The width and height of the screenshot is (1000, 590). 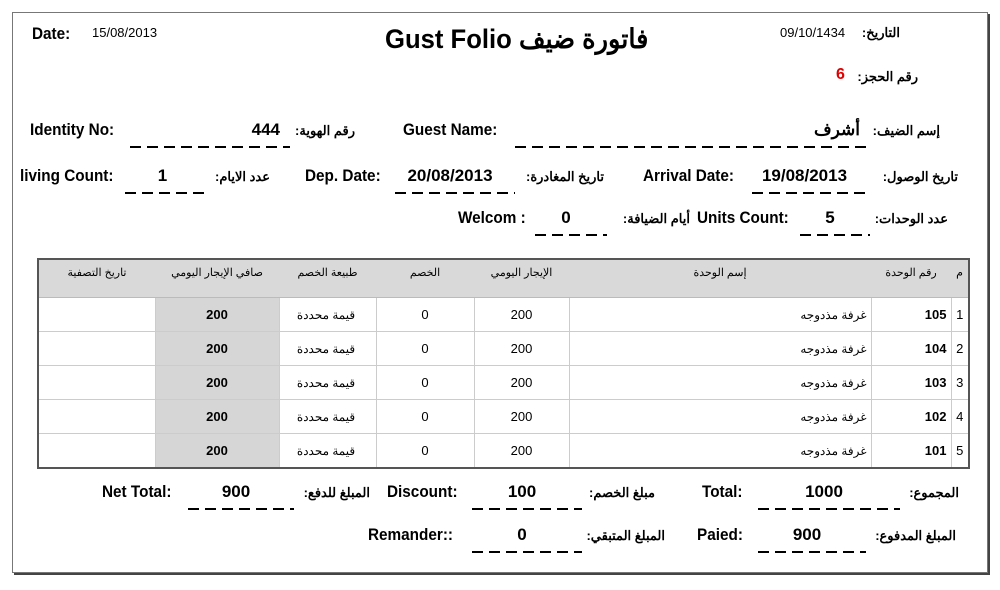 I want to click on column-header: صافي الإيجار اليومي, so click(x=217, y=278).